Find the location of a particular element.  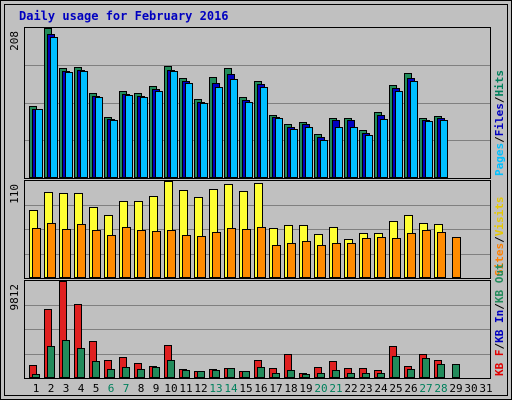

legend-label-part: Visits is located at coordinates (499, 217).